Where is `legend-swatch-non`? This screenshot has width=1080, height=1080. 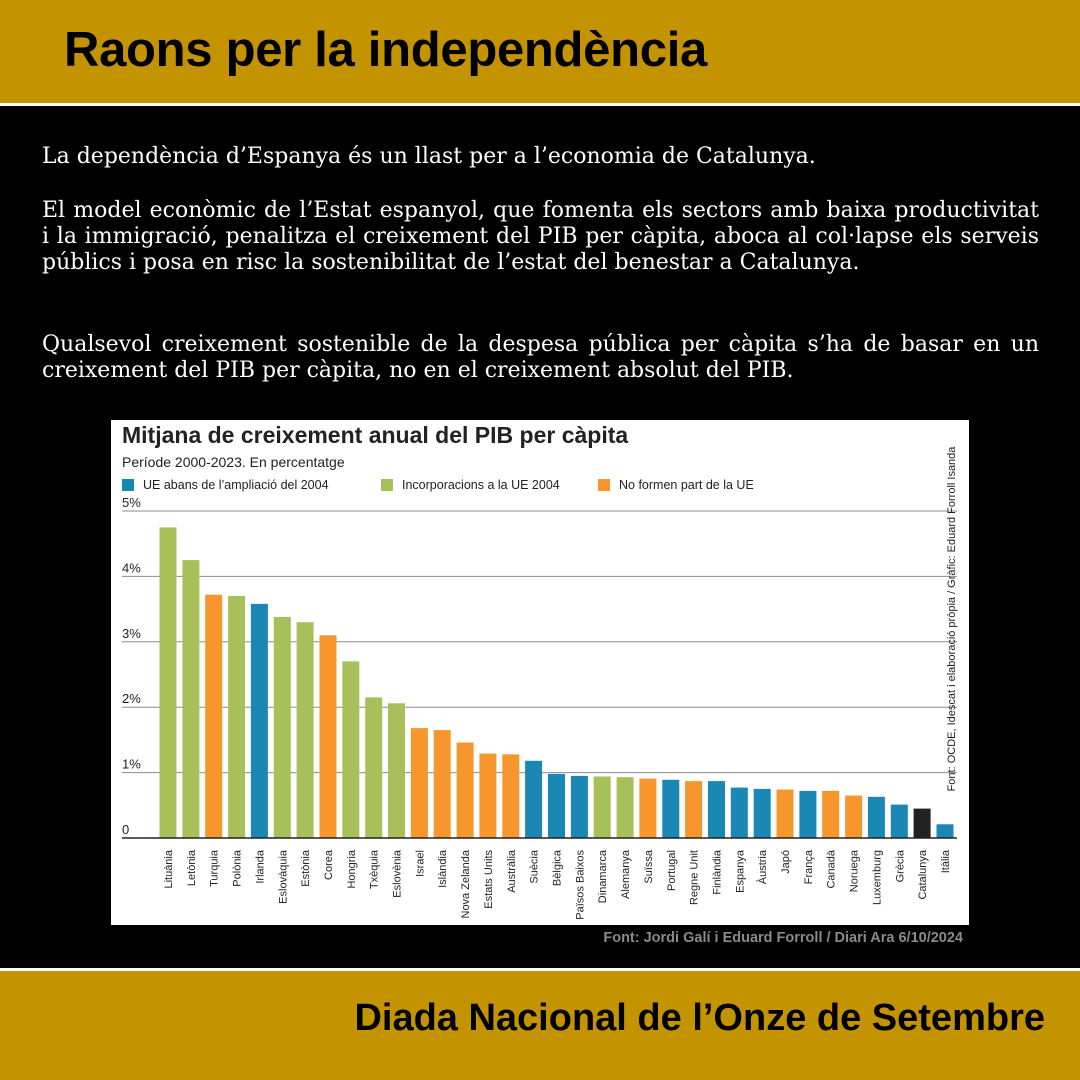 legend-swatch-non is located at coordinates (604, 485).